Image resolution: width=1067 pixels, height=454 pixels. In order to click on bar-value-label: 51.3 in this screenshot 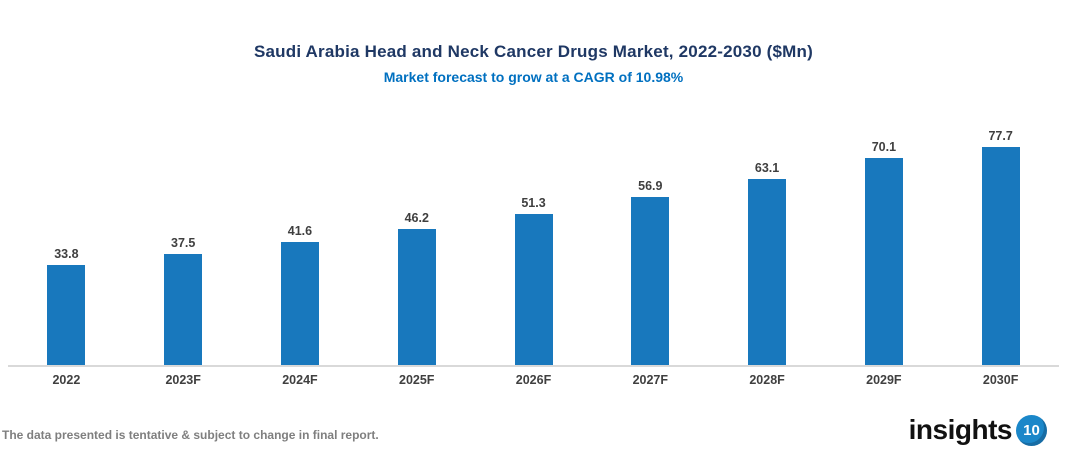, I will do `click(533, 202)`.